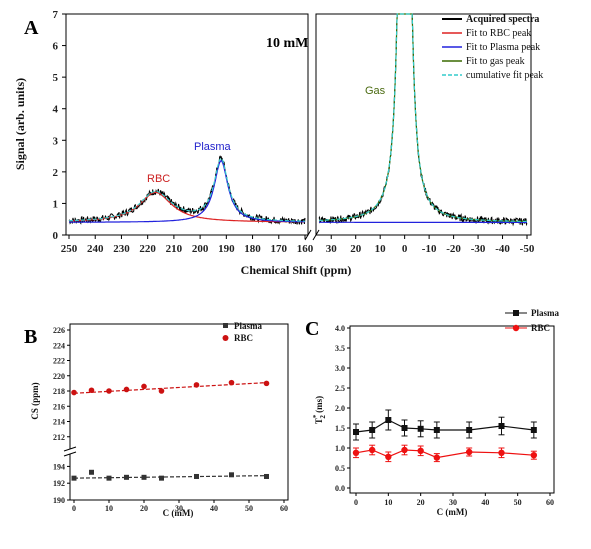 This screenshot has height=549, width=591. Describe the element at coordinates (340, 348) in the screenshot. I see `y-tick-label-c: 3.5` at that location.